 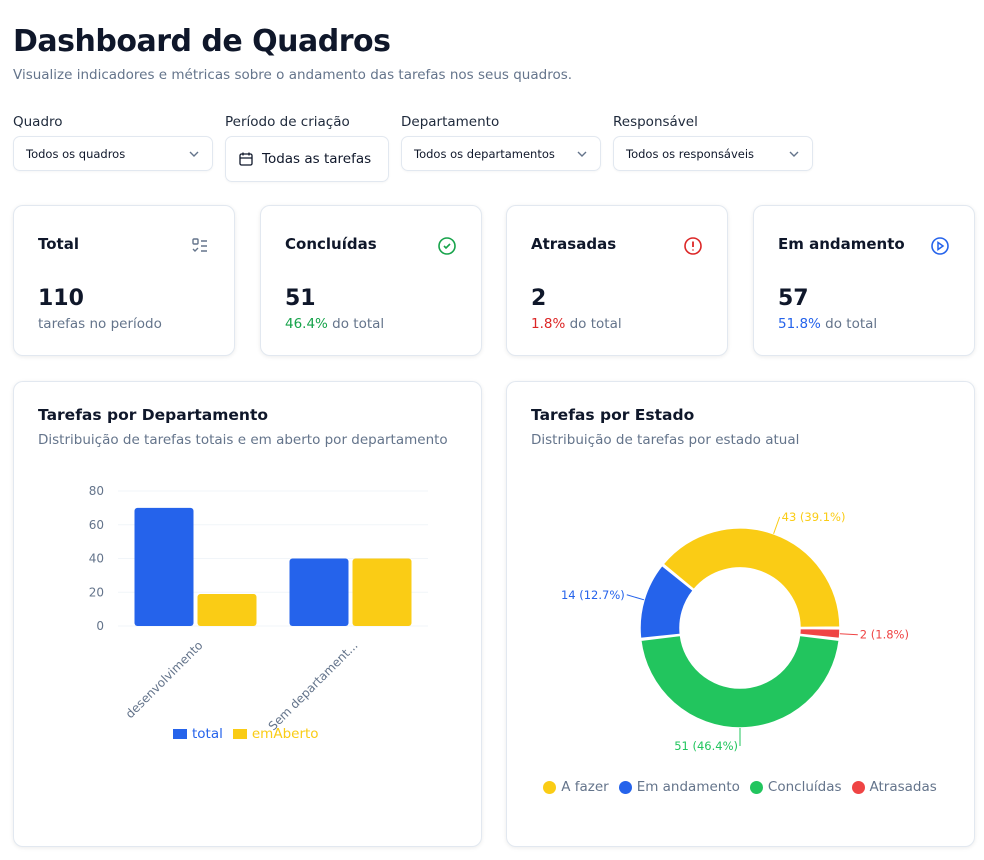 What do you see at coordinates (335, 324) in the screenshot?
I see `stat-desc: 46.4% do total` at bounding box center [335, 324].